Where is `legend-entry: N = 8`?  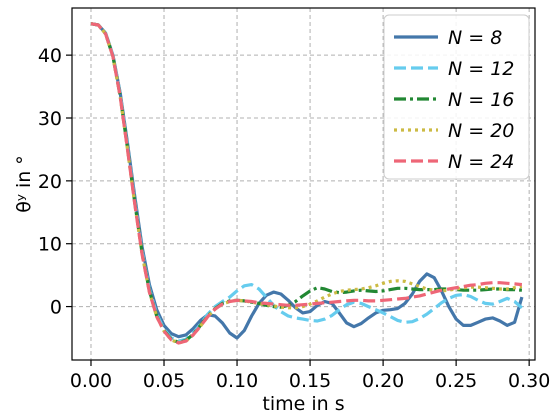
legend-entry: N = 8 is located at coordinates (475, 38).